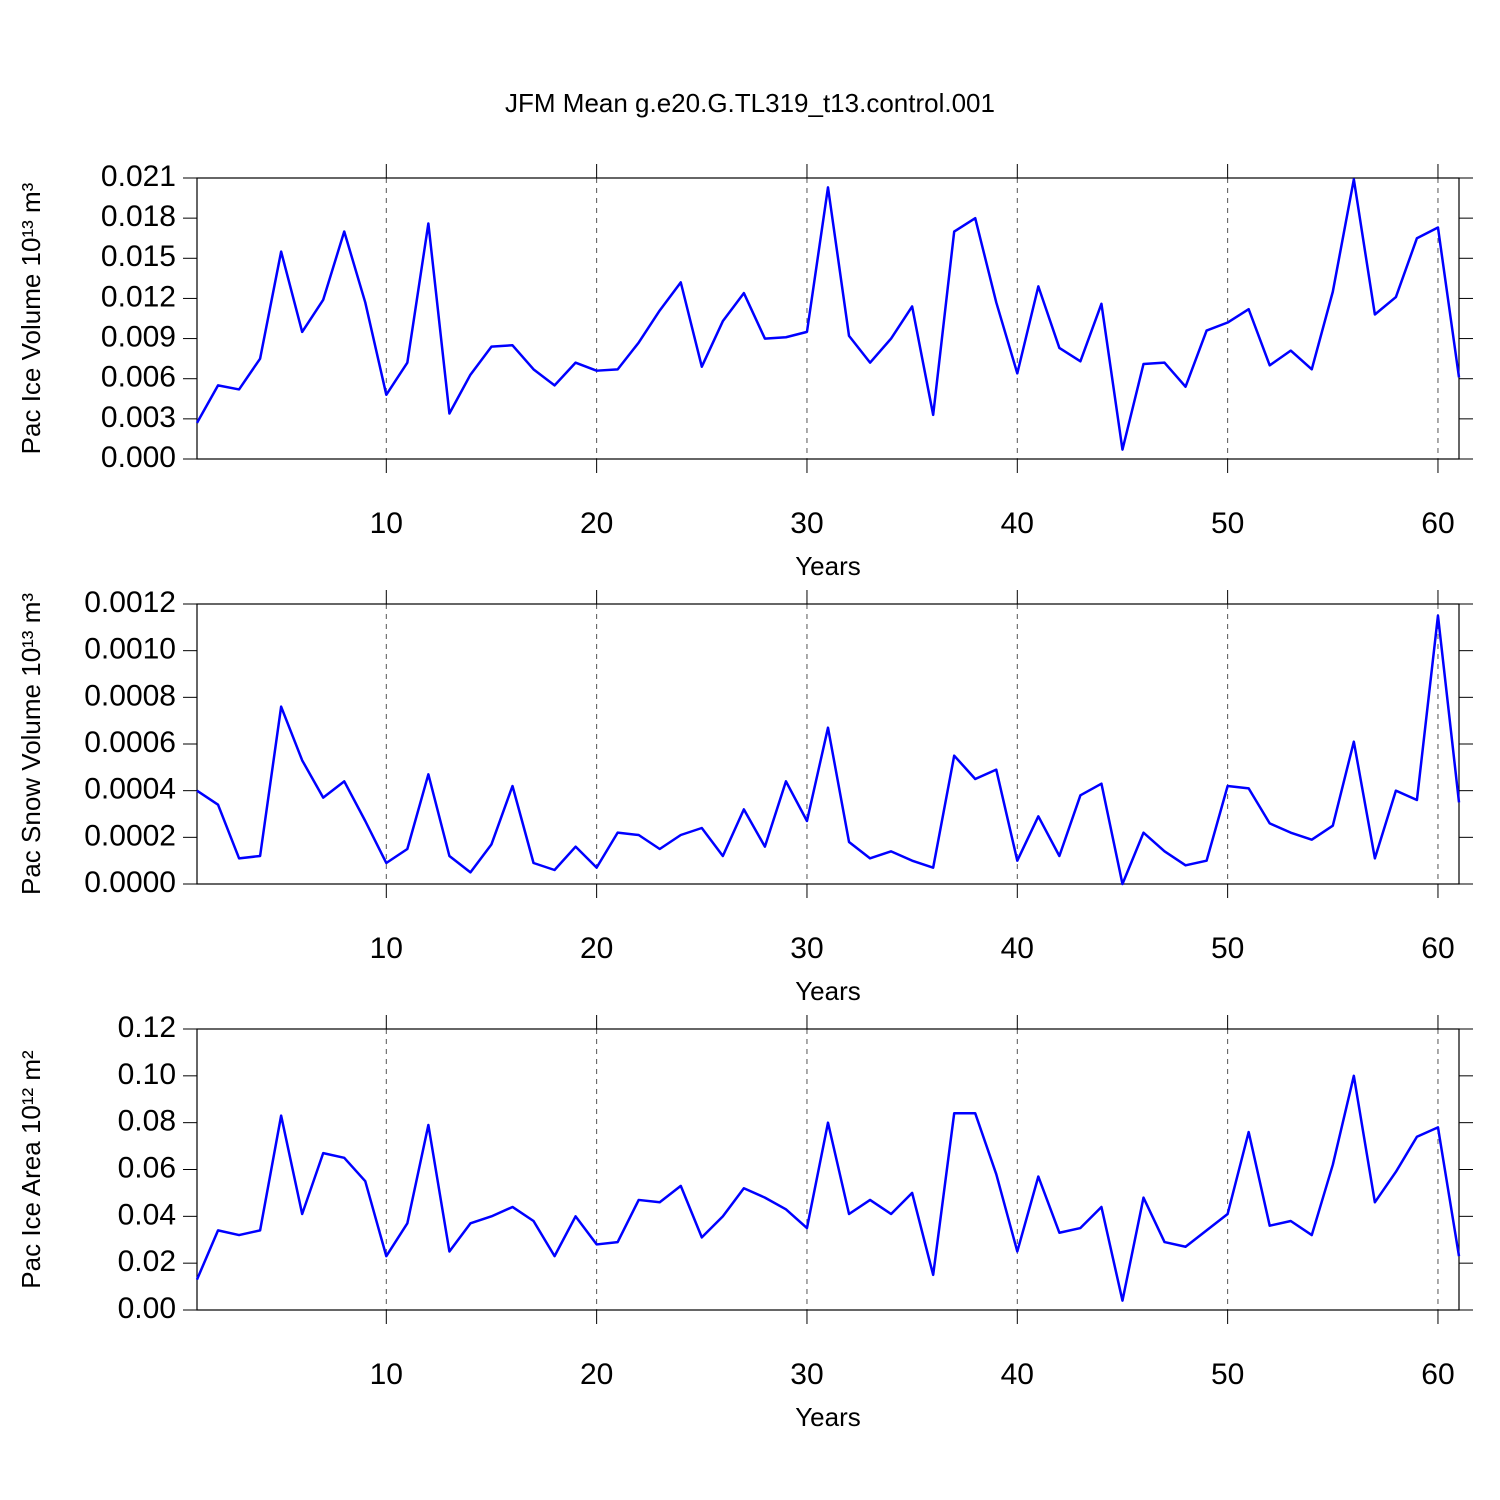 This screenshot has height=1500, width=1500. Describe the element at coordinates (130, 649) in the screenshot. I see `y-tick-label: 0.0010` at that location.